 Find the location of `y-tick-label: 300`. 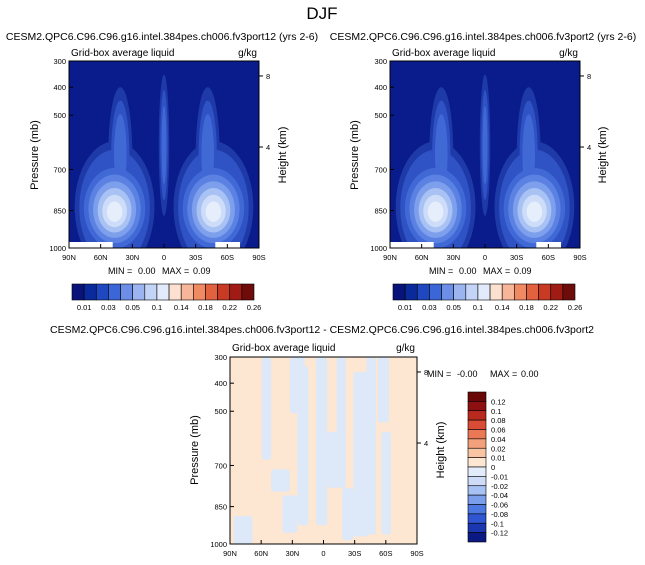

y-tick-label: 300 is located at coordinates (59, 61).